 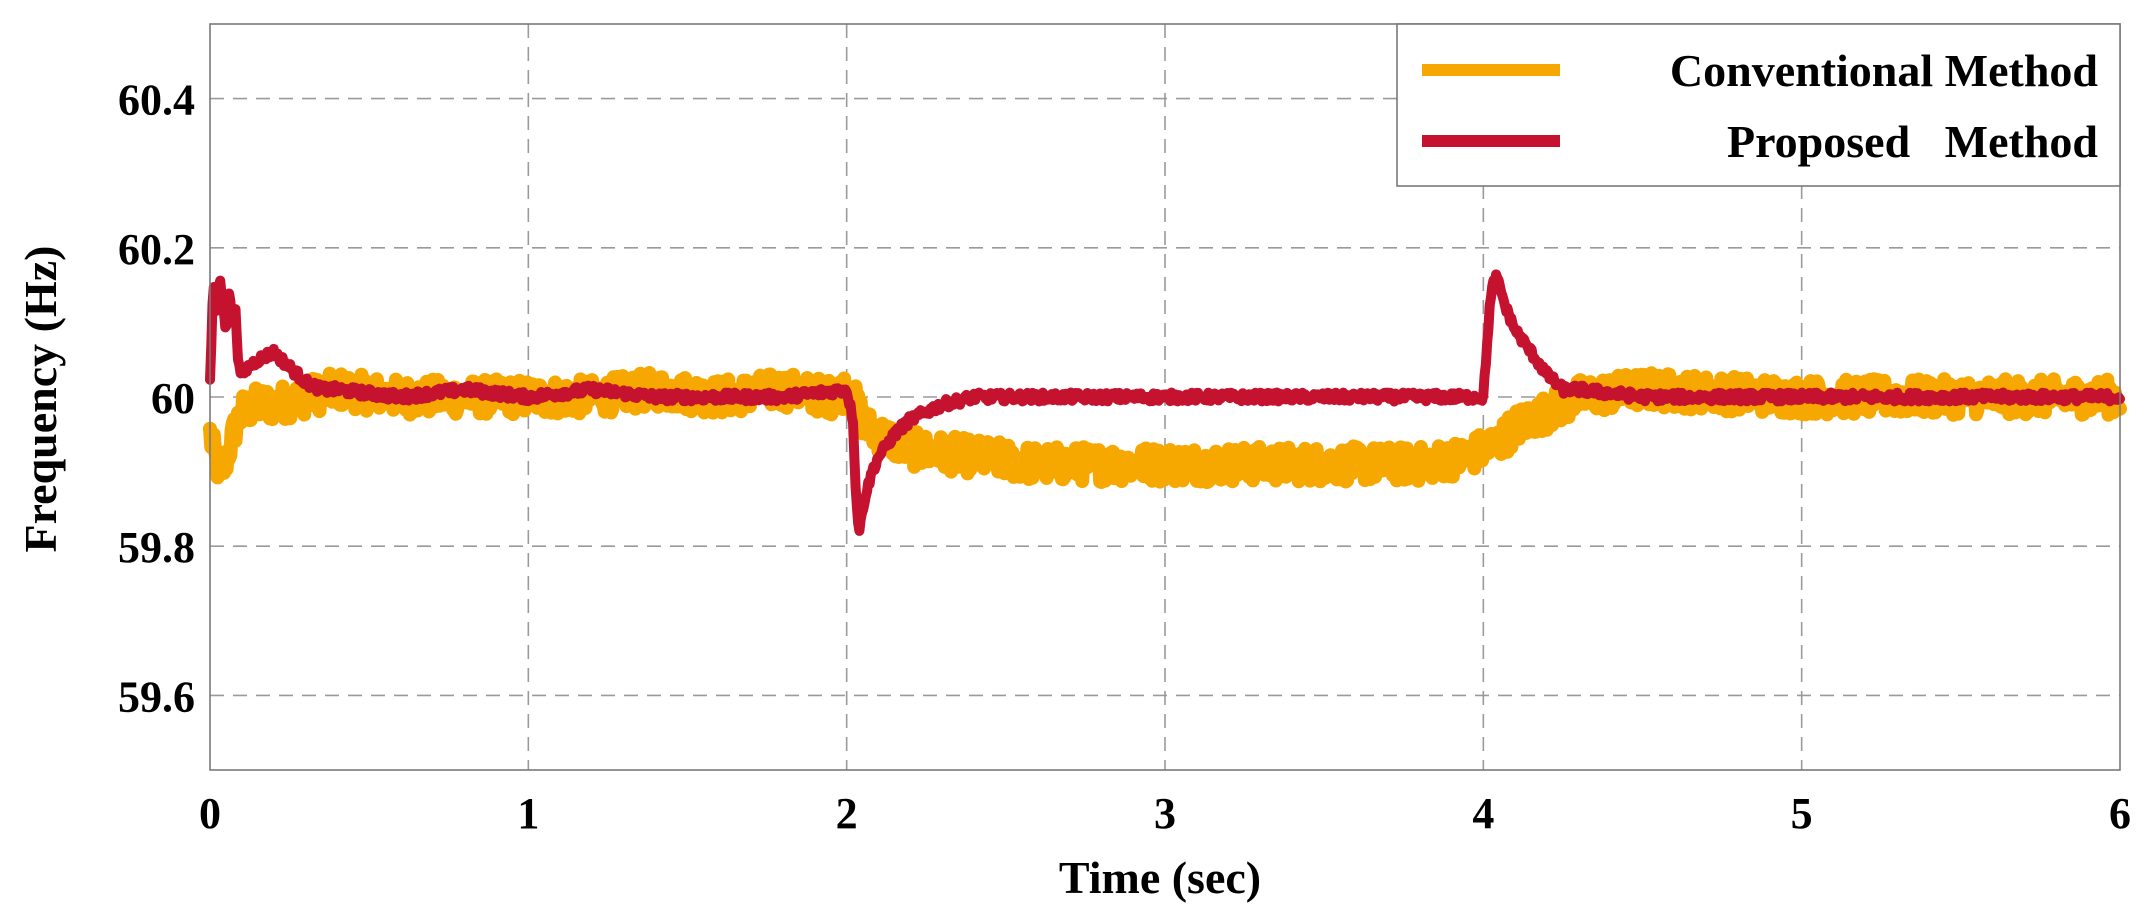 What do you see at coordinates (173, 398) in the screenshot?
I see `y-tick-label: 60` at bounding box center [173, 398].